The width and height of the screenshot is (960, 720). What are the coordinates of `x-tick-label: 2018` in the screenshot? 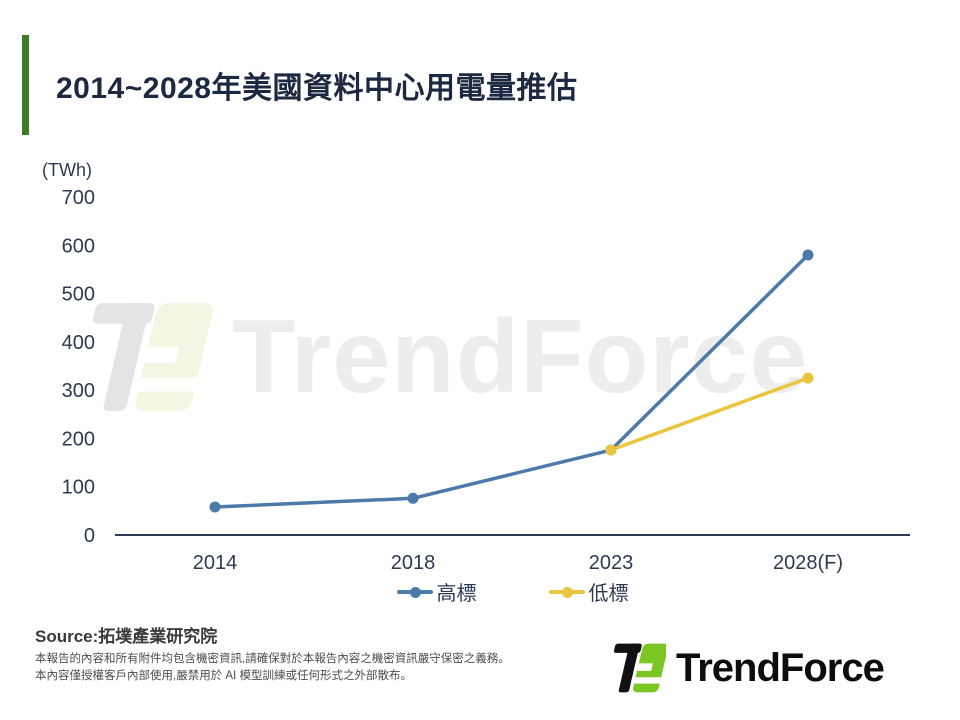 It's located at (413, 563).